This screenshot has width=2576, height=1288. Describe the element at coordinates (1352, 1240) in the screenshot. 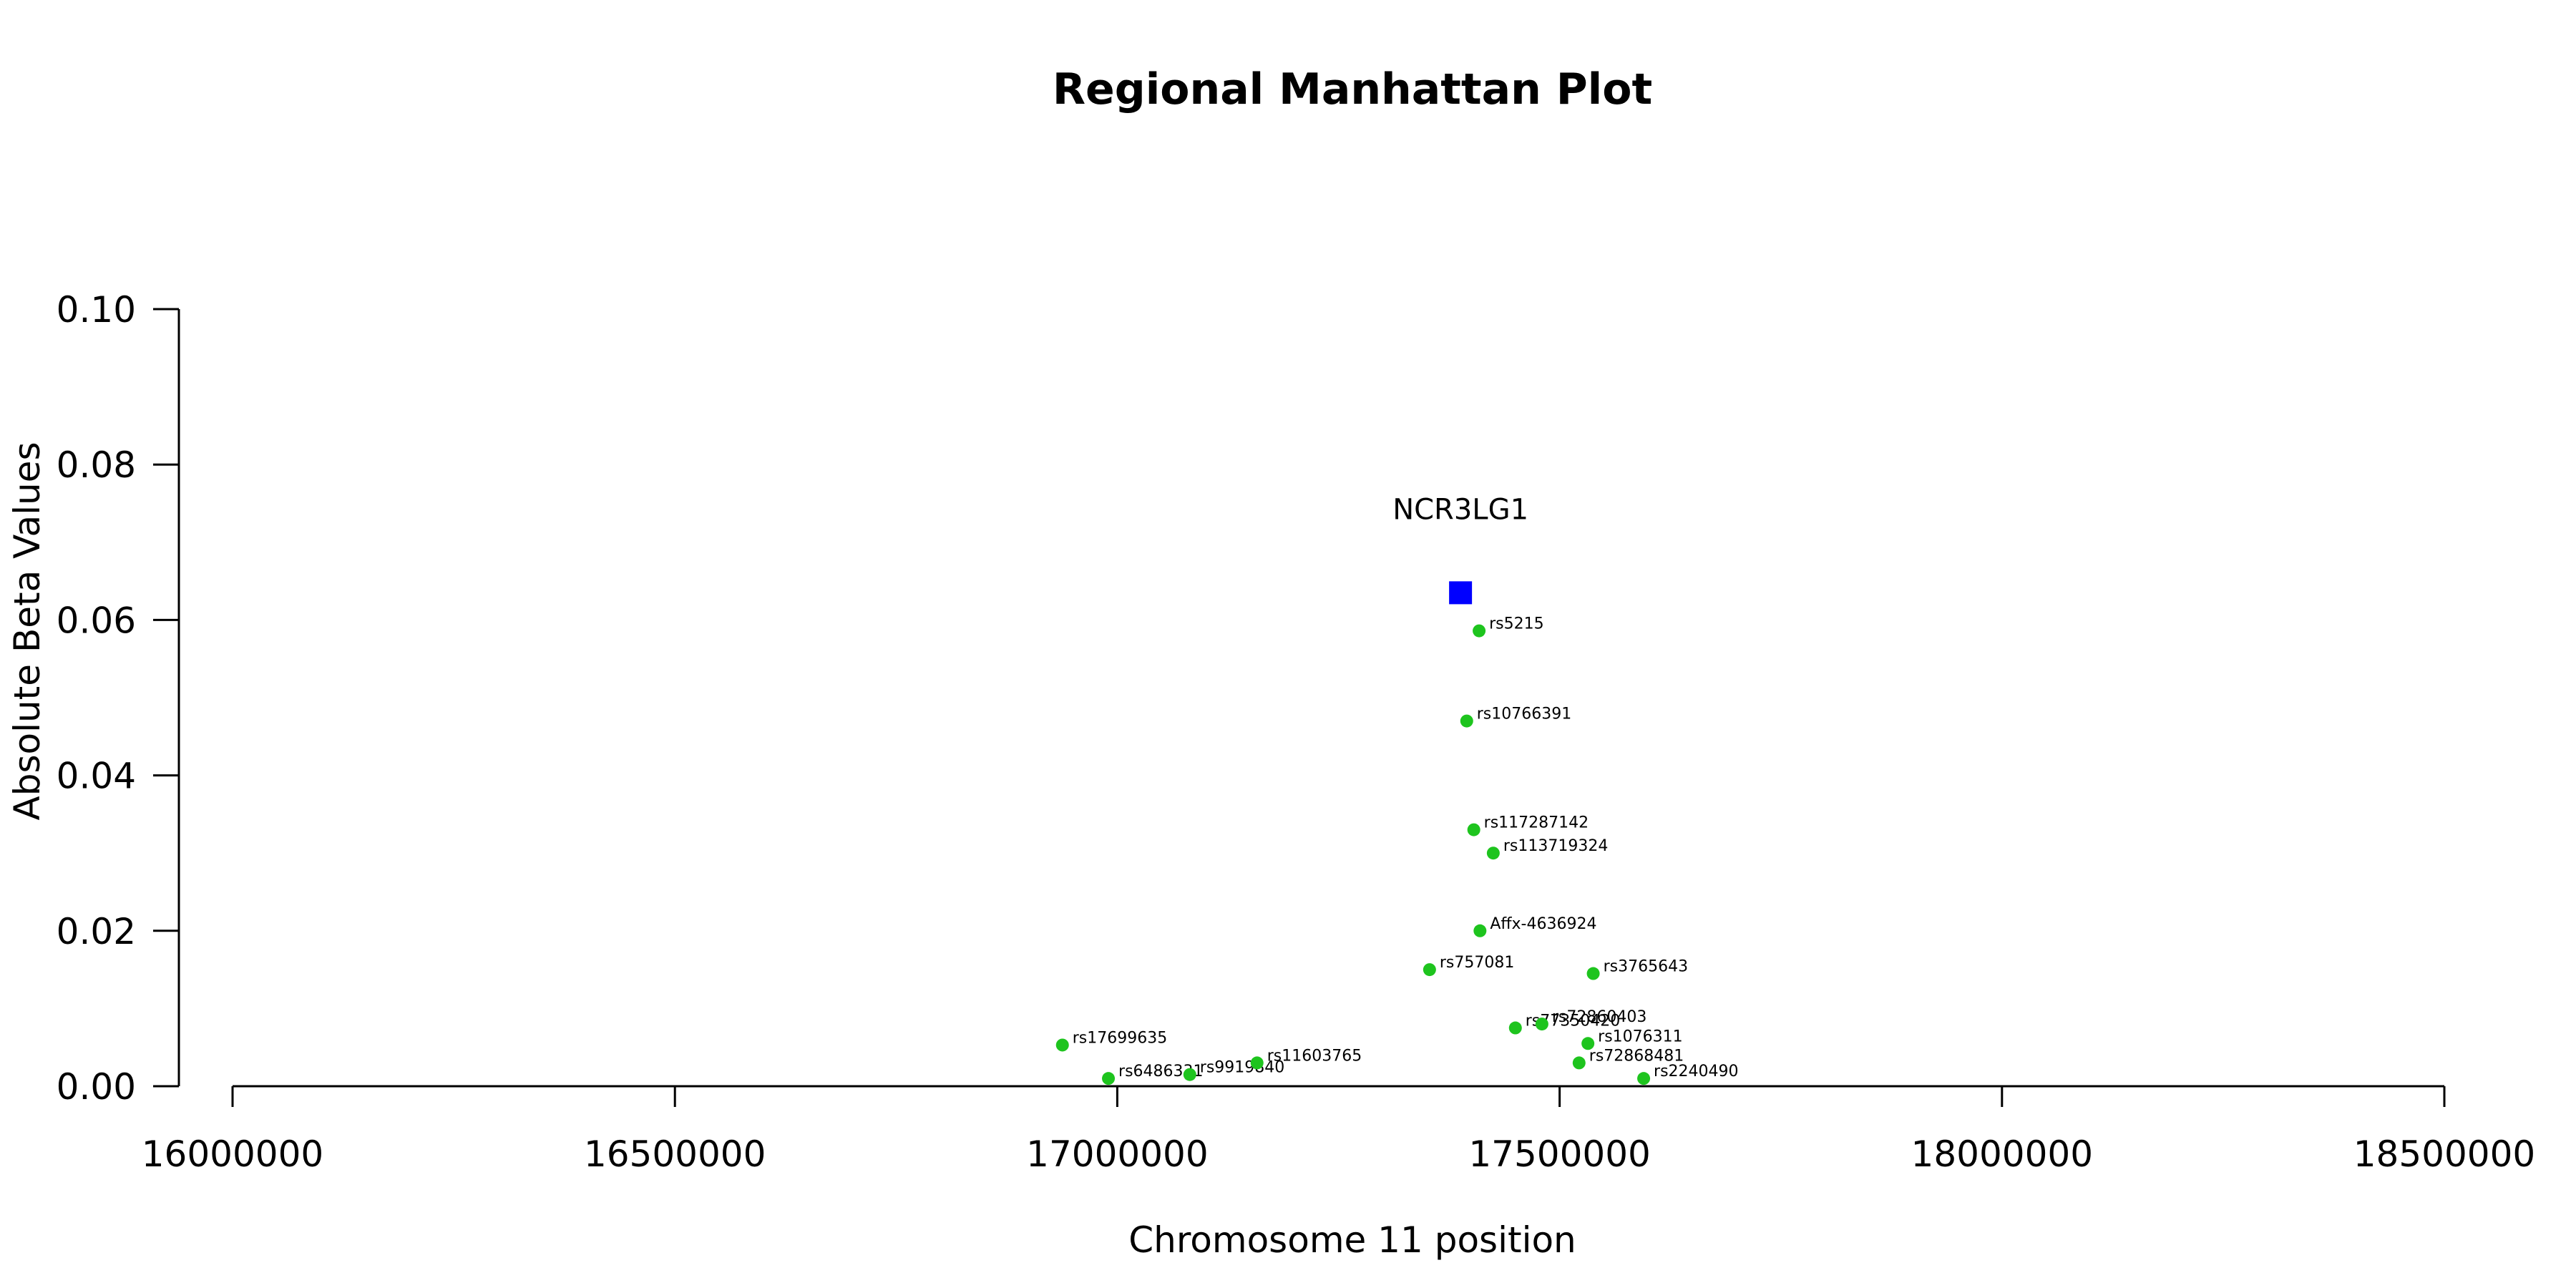

I see `x-axis-label: Chromosome 11 position` at that location.